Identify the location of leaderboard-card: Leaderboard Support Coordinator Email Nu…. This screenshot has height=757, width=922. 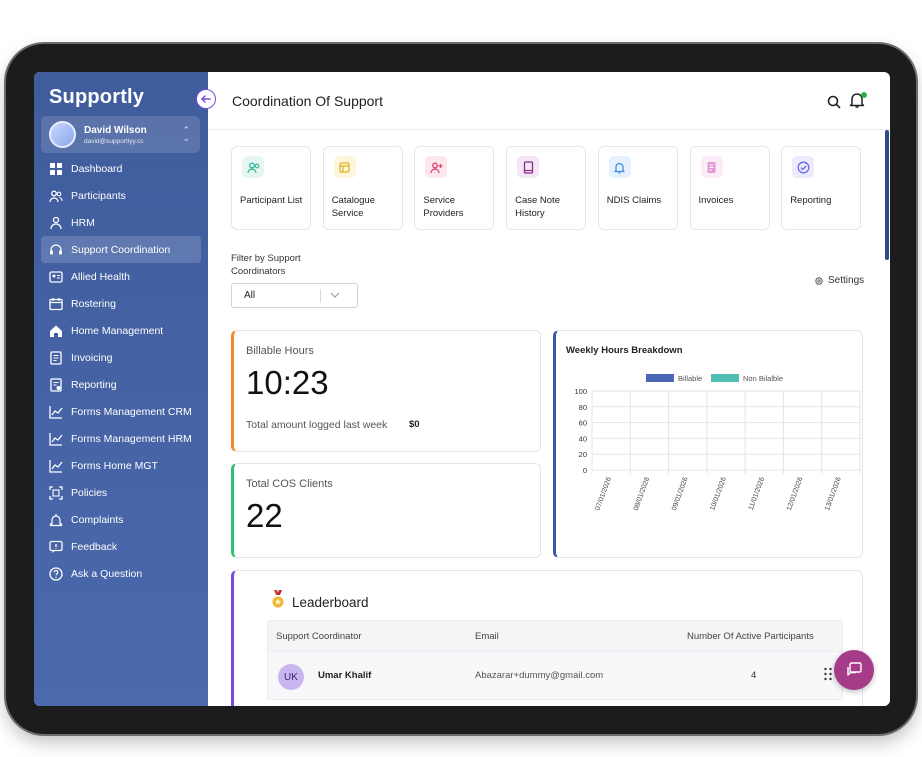
(547, 638).